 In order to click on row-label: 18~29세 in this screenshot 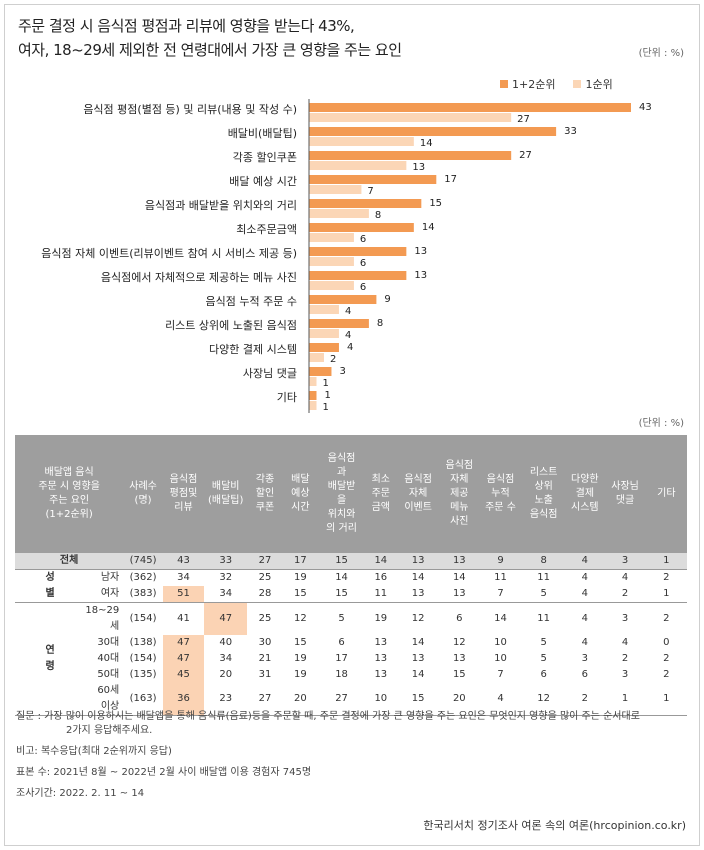, I will do `click(102, 618)`.